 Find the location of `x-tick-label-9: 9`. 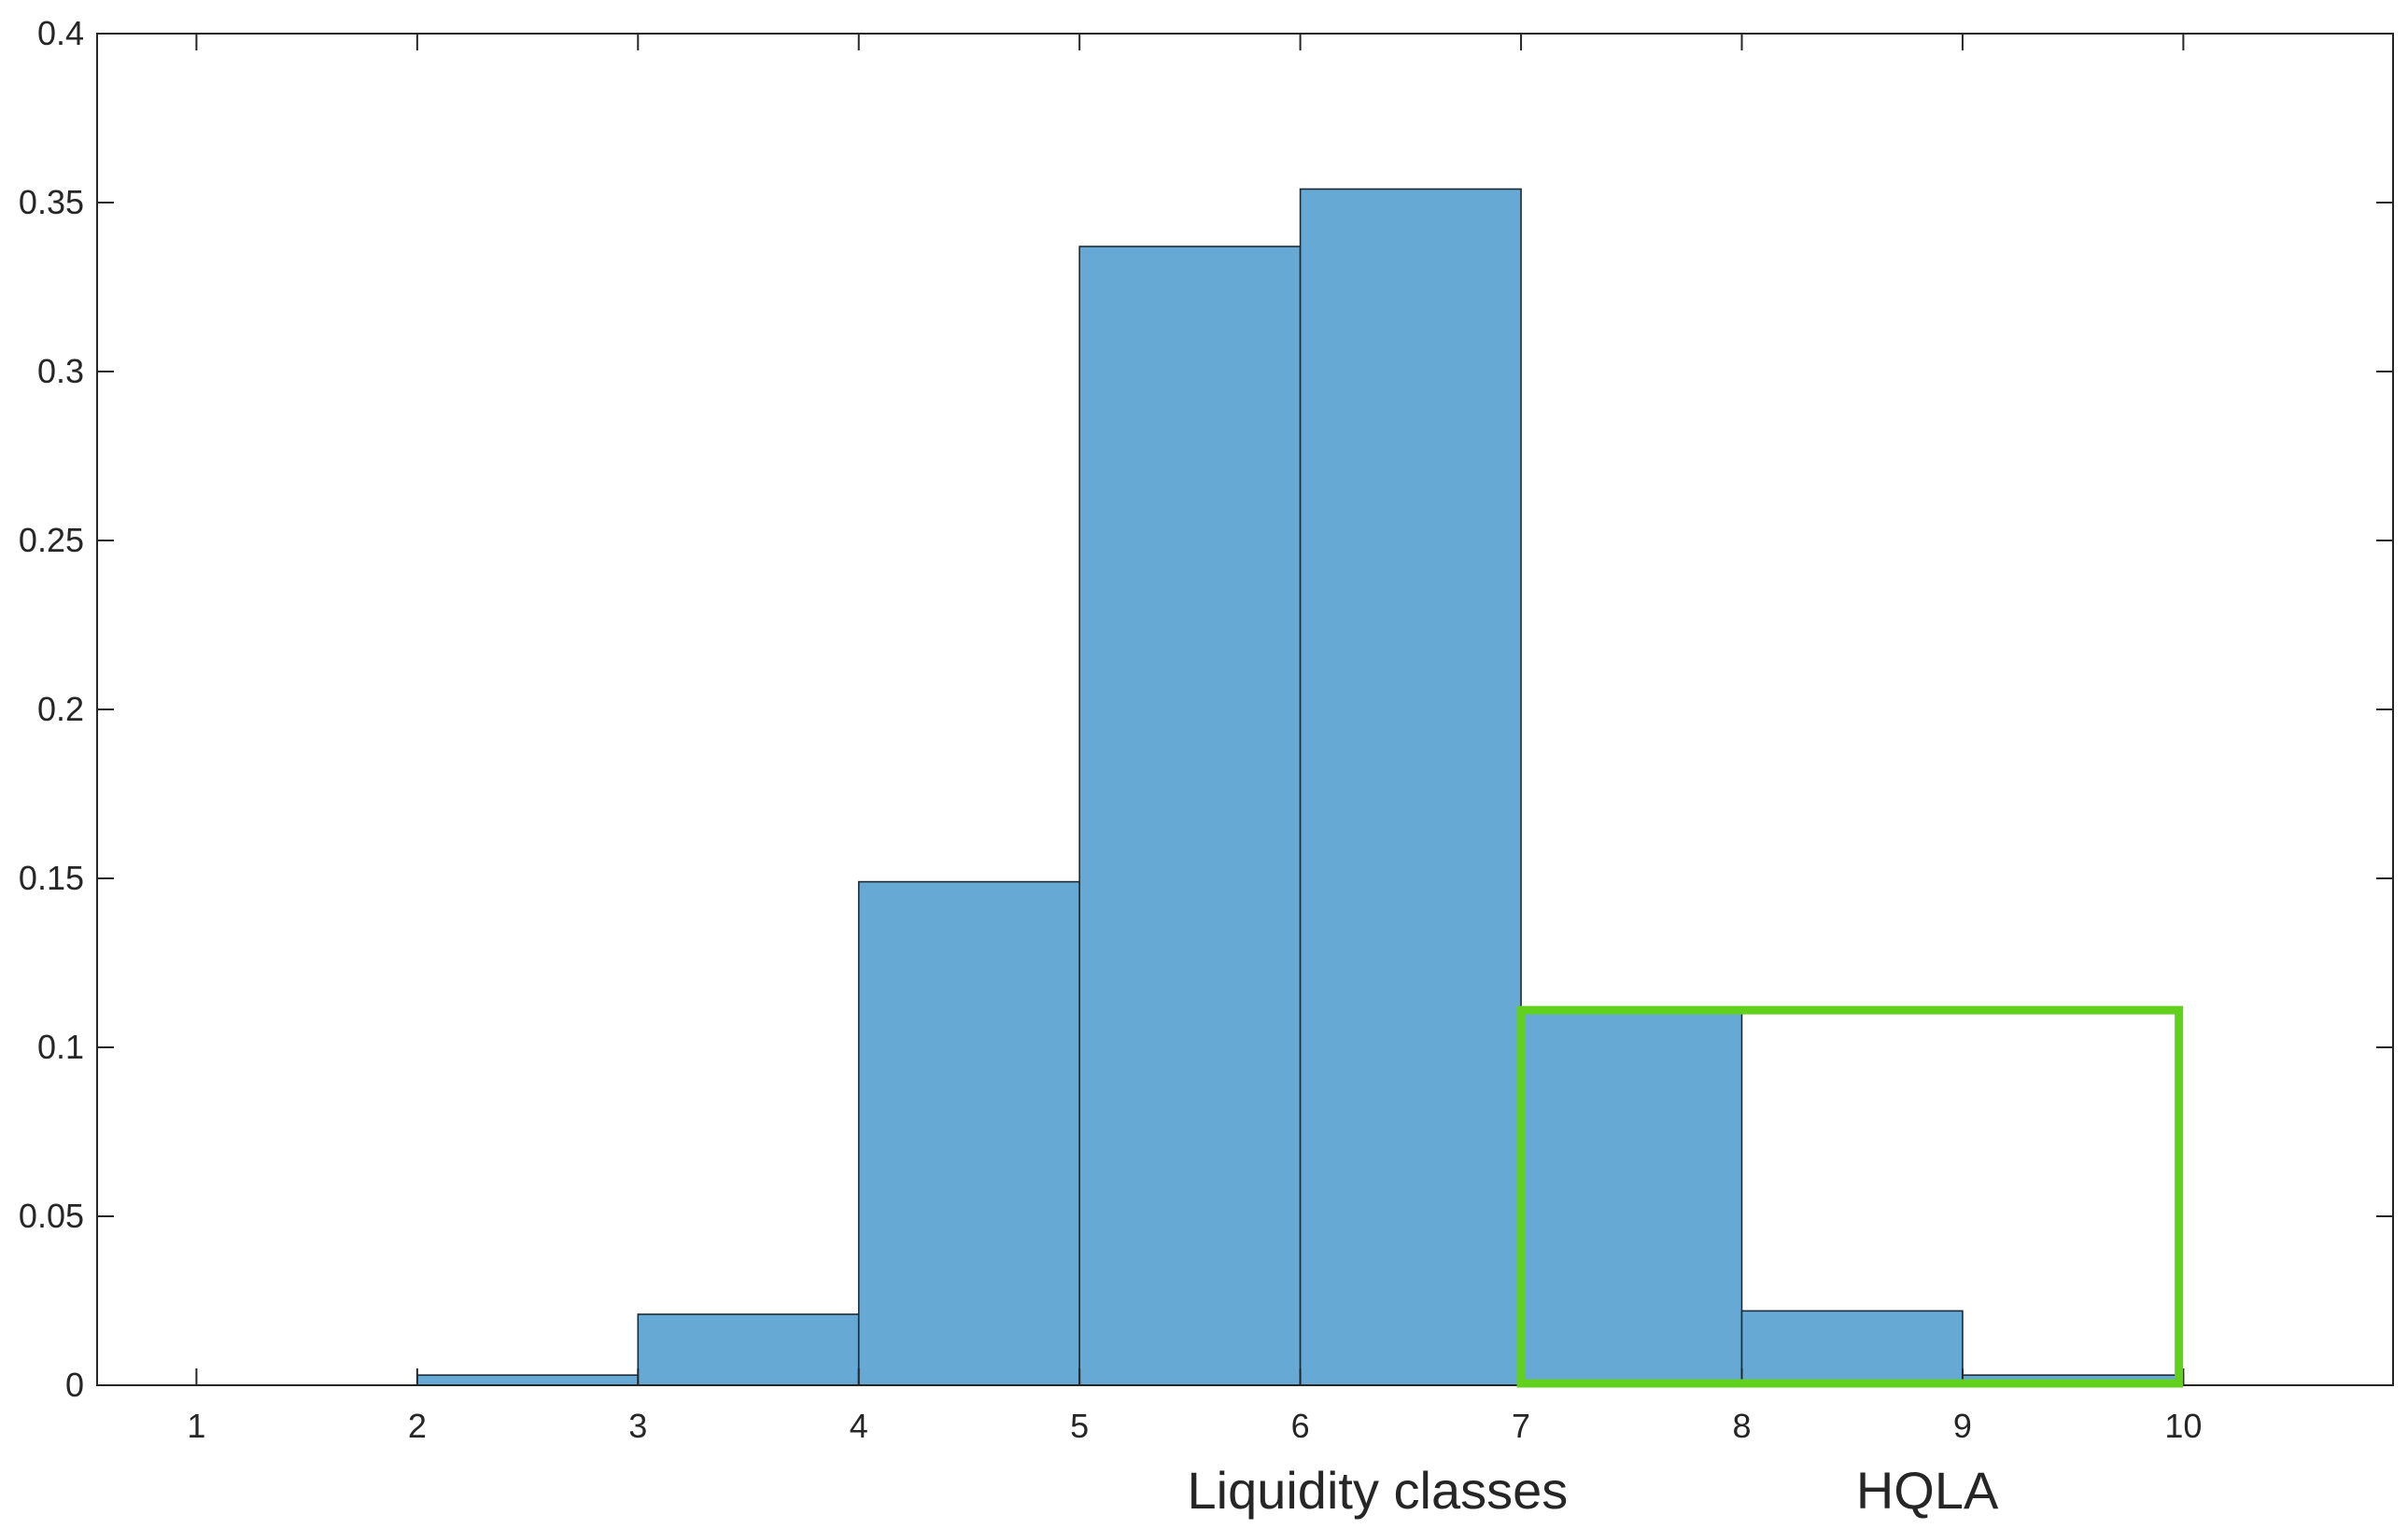

x-tick-label-9: 9 is located at coordinates (1963, 1426).